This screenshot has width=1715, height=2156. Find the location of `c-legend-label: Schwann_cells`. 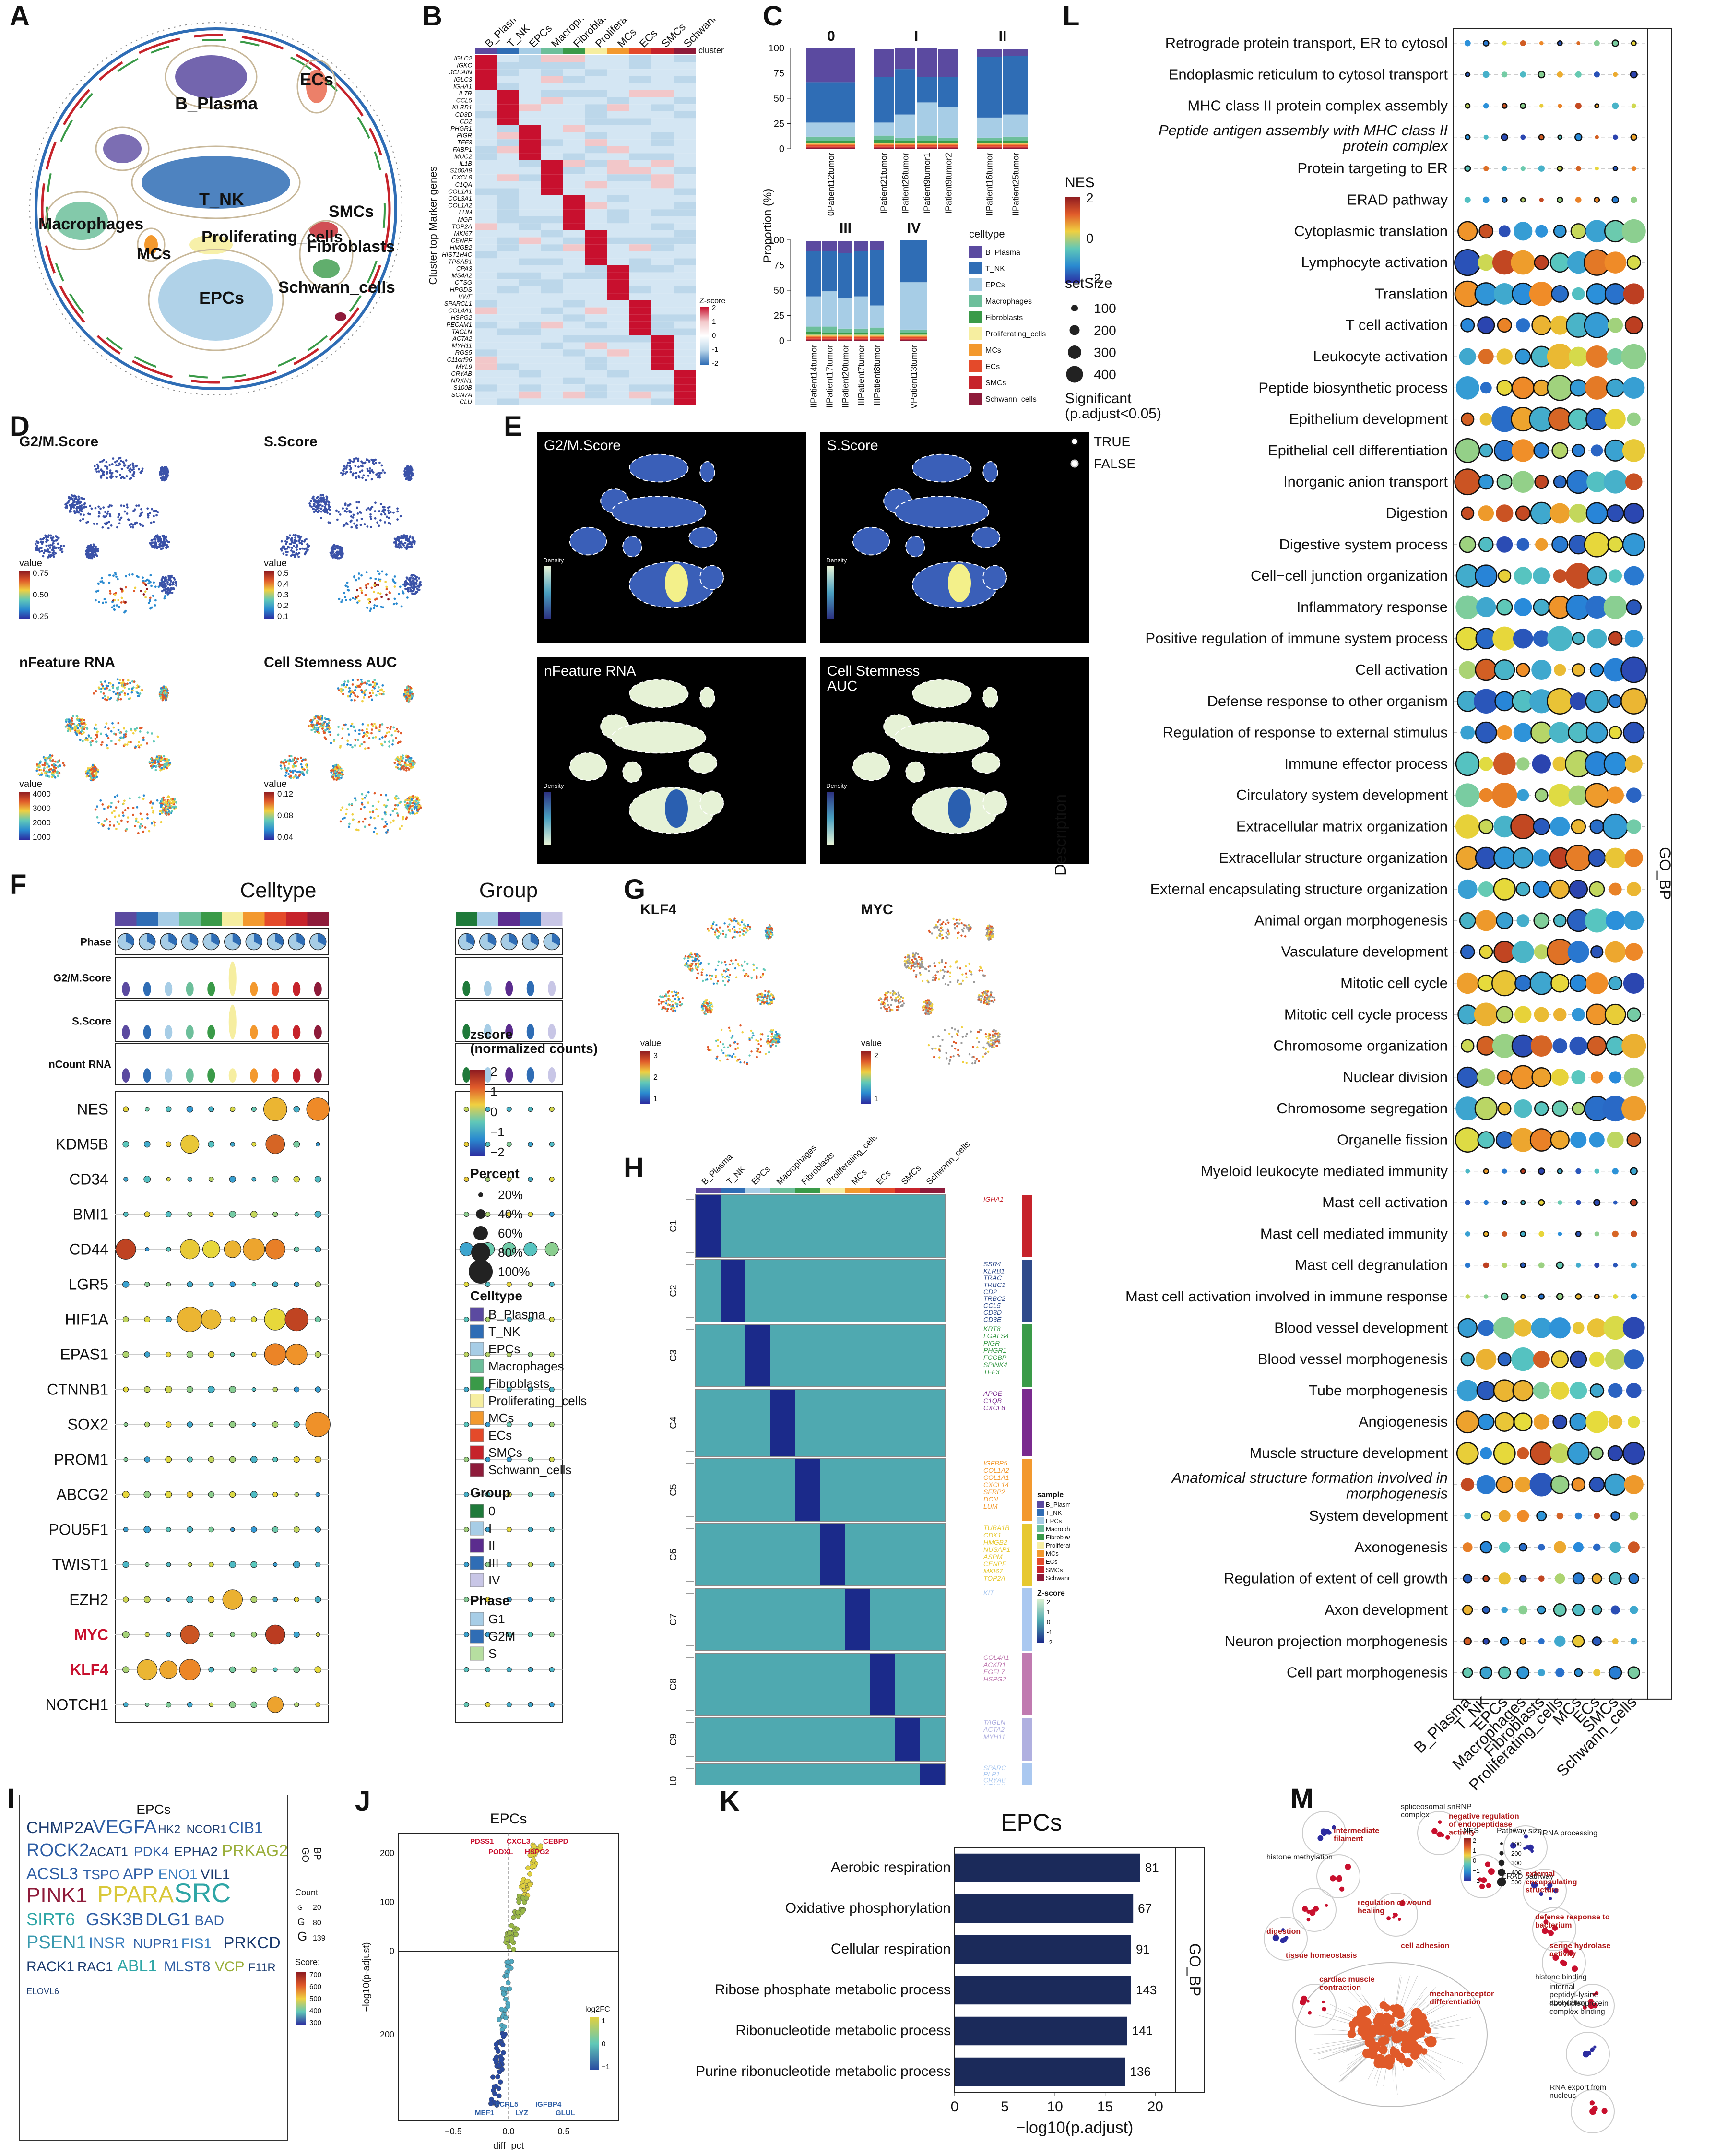

c-legend-label: Schwann_cells is located at coordinates (1011, 399).